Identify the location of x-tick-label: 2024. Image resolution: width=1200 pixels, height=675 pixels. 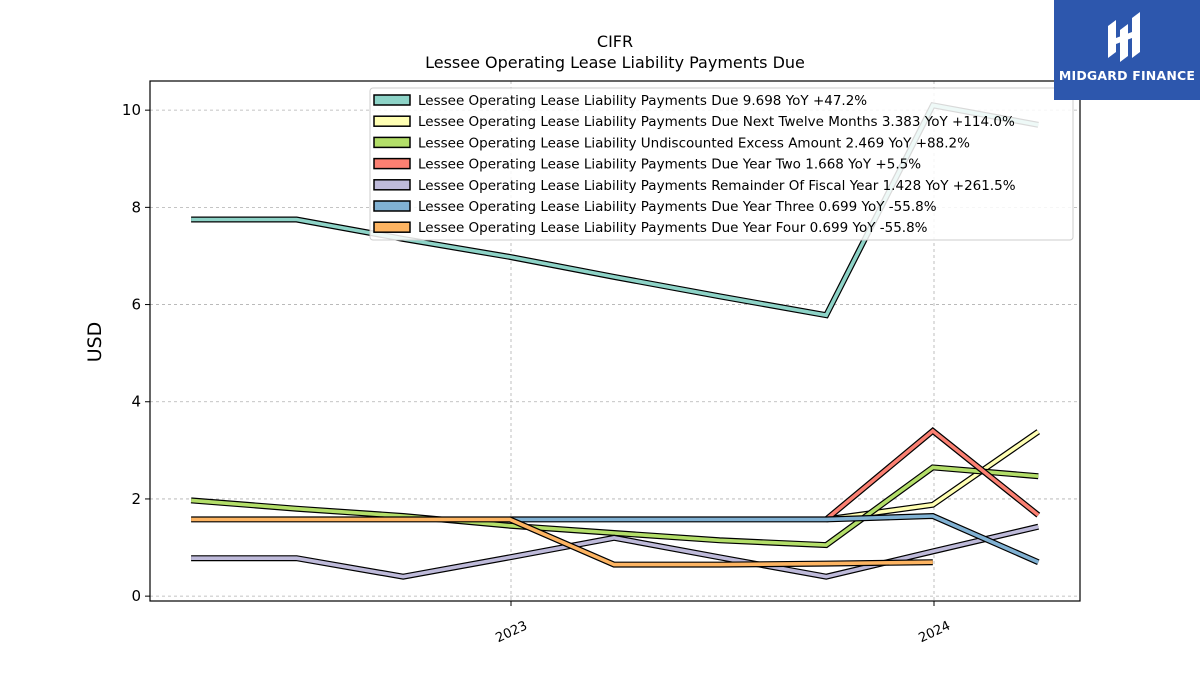
(934, 633).